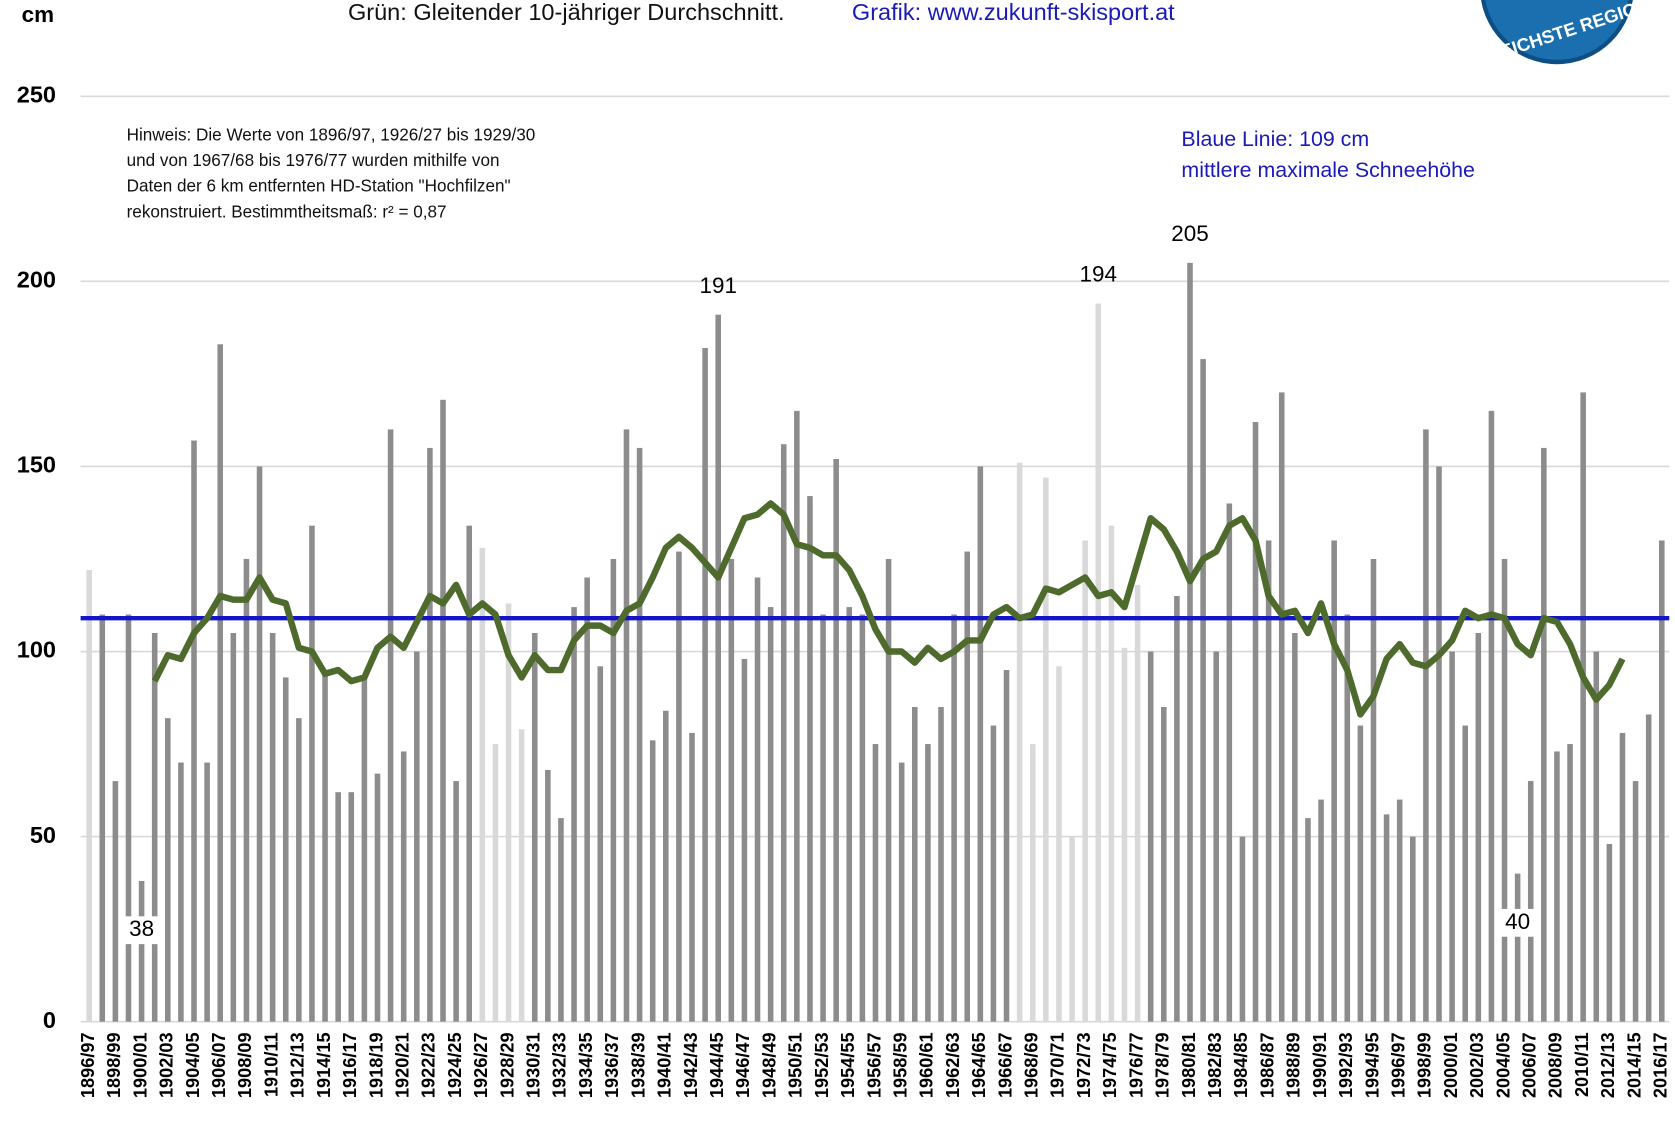  What do you see at coordinates (402, 1065) in the screenshot?
I see `x-tick-label: 1920/21` at bounding box center [402, 1065].